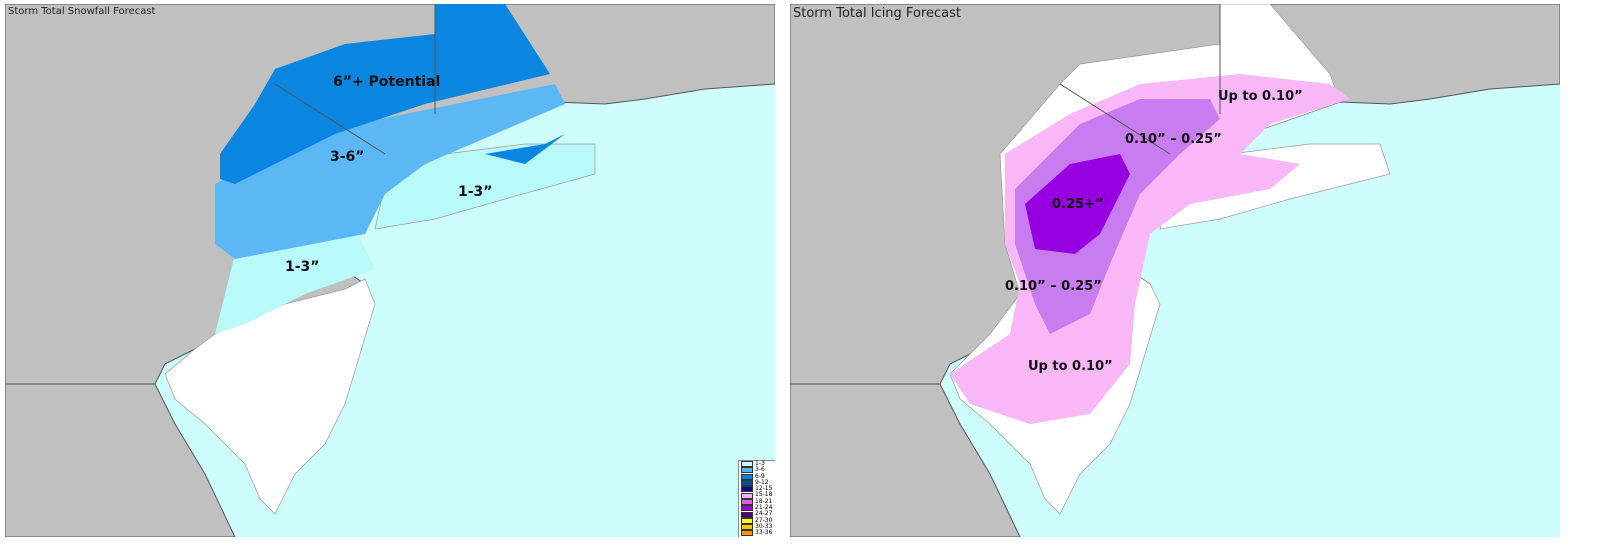 Image resolution: width=1600 pixels, height=550 pixels. What do you see at coordinates (387, 82) in the screenshot?
I see `map-label: 6”+ Potential` at bounding box center [387, 82].